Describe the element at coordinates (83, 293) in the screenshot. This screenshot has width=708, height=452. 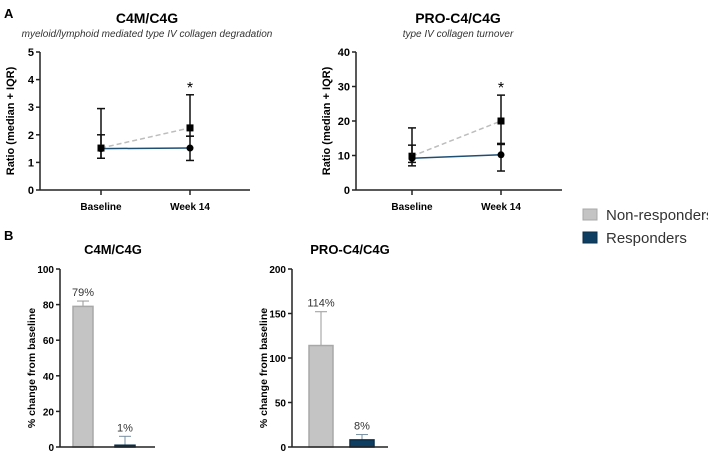
I see `data-label: 79%` at that location.